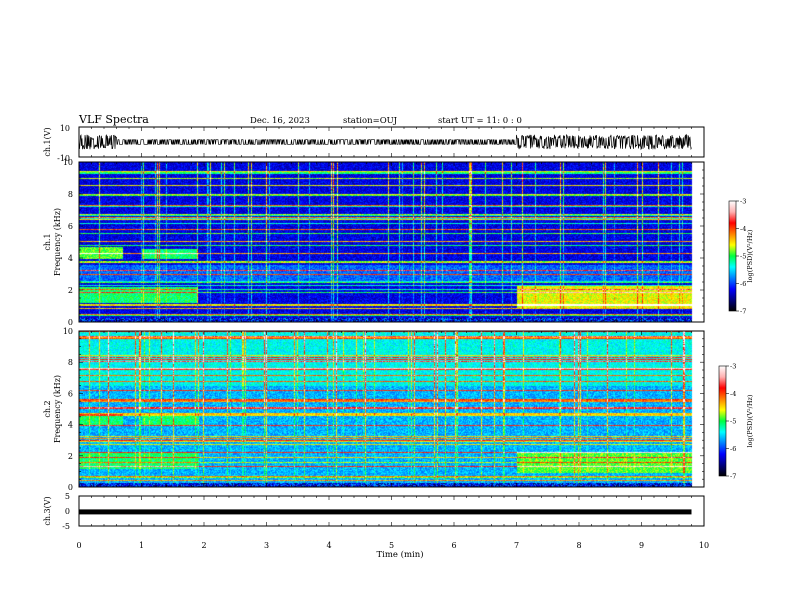 Image resolution: width=792 pixels, height=612 pixels. Describe the element at coordinates (47, 241) in the screenshot. I see `ch1-spectrogram-ylabel-channel: ch.1` at that location.